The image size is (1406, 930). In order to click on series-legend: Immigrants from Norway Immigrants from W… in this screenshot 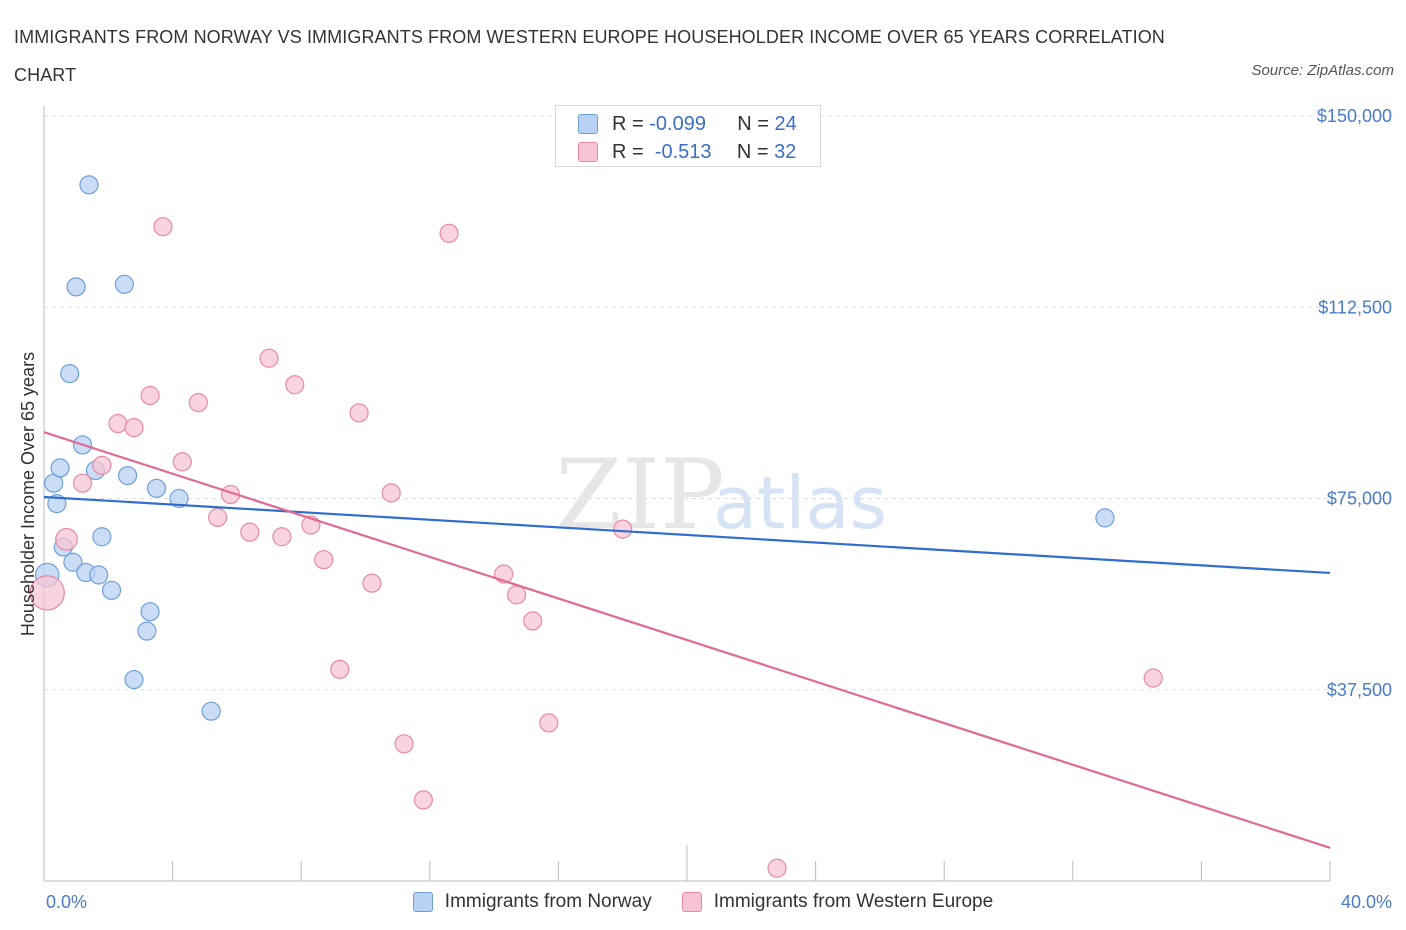, I will do `click(703, 902)`.